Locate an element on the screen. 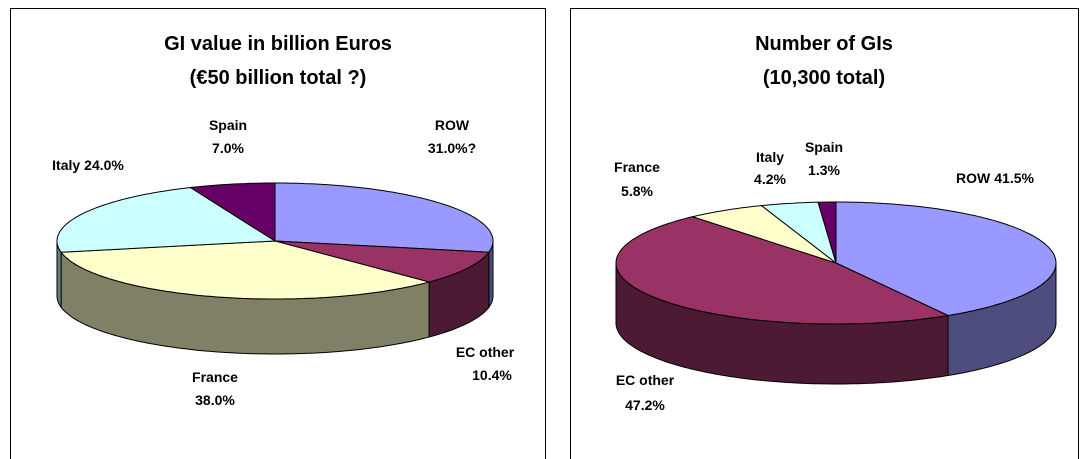 The width and height of the screenshot is (1087, 459). value-label: 38.0% is located at coordinates (215, 400).